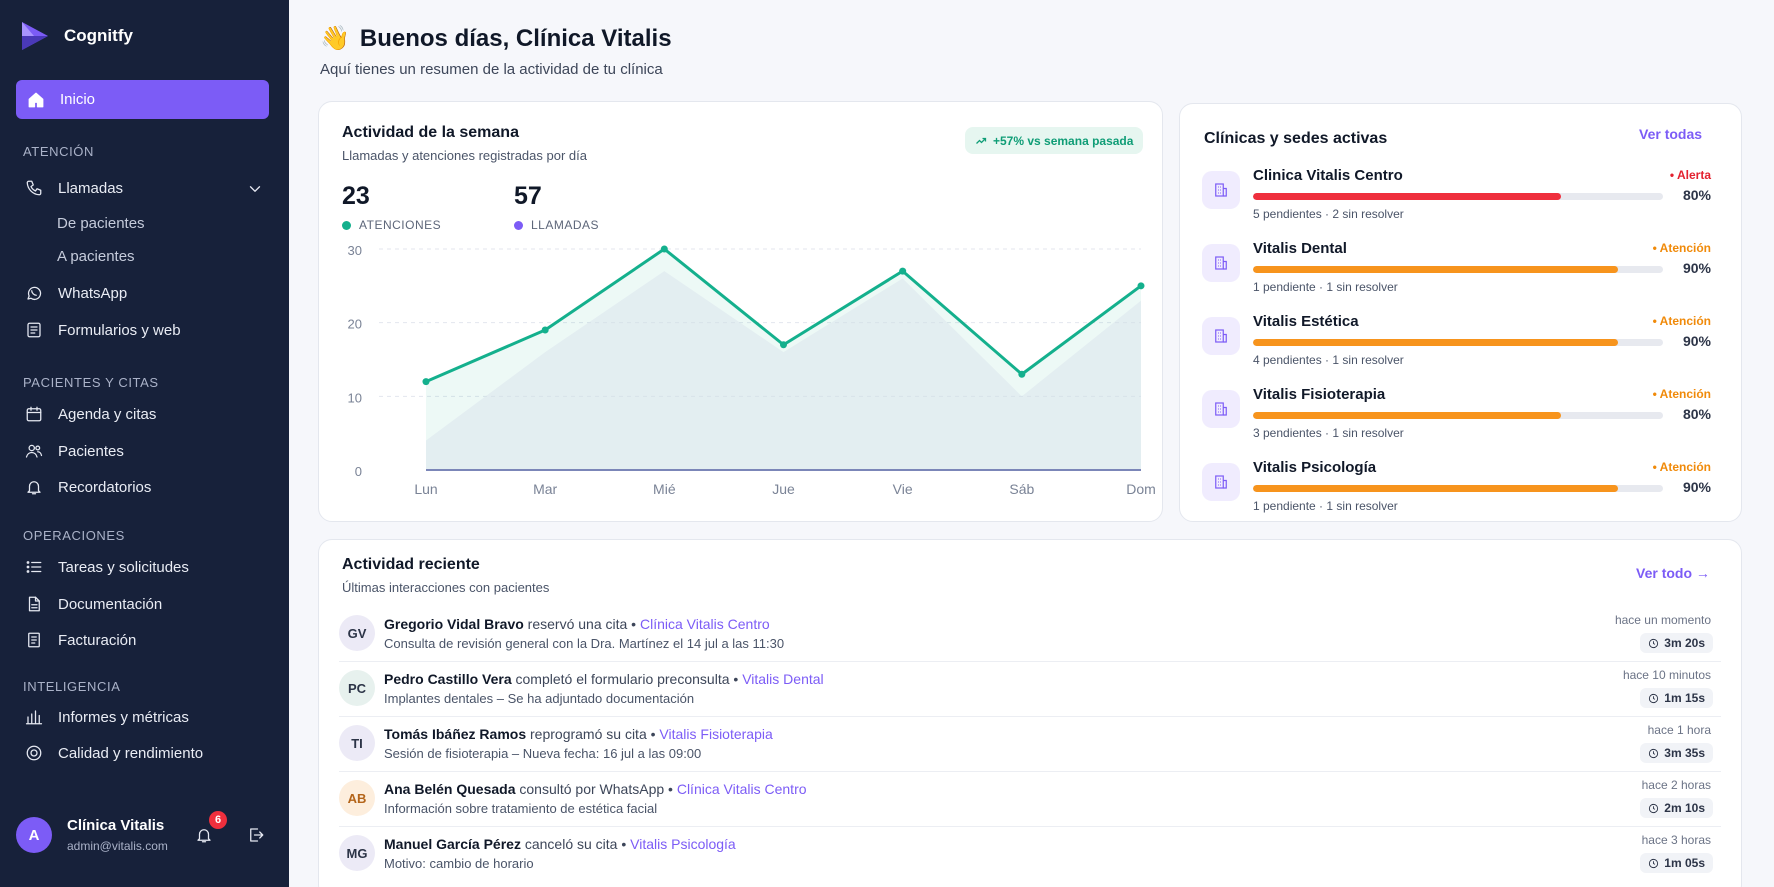 The width and height of the screenshot is (1774, 887). What do you see at coordinates (450, 789) in the screenshot?
I see `patient-name: Ana Belén Quesada` at bounding box center [450, 789].